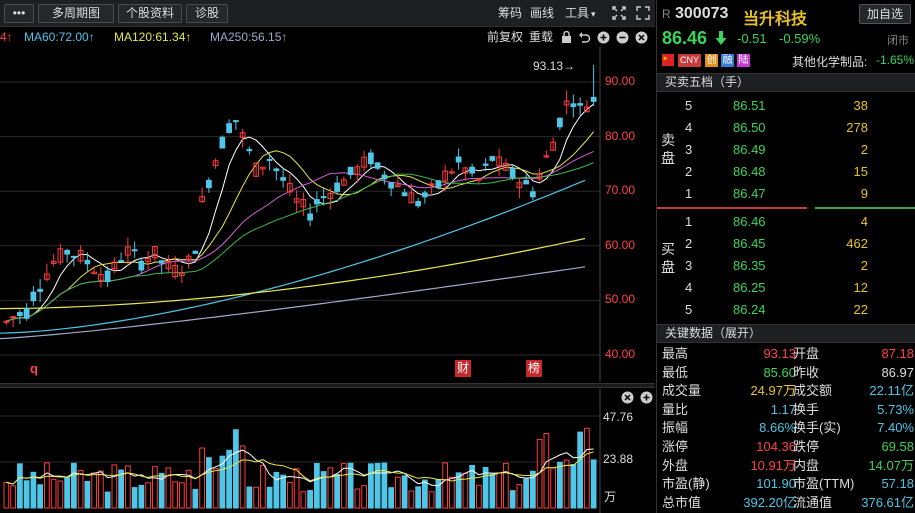 The height and width of the screenshot is (513, 915). I want to click on buy-row: 5 86.24 22, so click(798, 309).